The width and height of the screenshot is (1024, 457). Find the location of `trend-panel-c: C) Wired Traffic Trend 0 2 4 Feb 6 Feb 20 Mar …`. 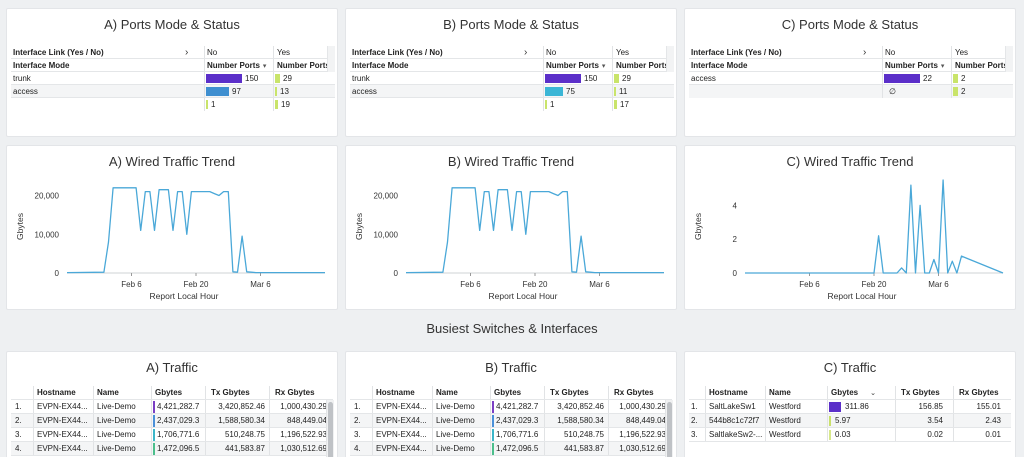

trend-panel-c: C) Wired Traffic Trend 0 2 4 Feb 6 Feb 20 Mar … is located at coordinates (850, 227).